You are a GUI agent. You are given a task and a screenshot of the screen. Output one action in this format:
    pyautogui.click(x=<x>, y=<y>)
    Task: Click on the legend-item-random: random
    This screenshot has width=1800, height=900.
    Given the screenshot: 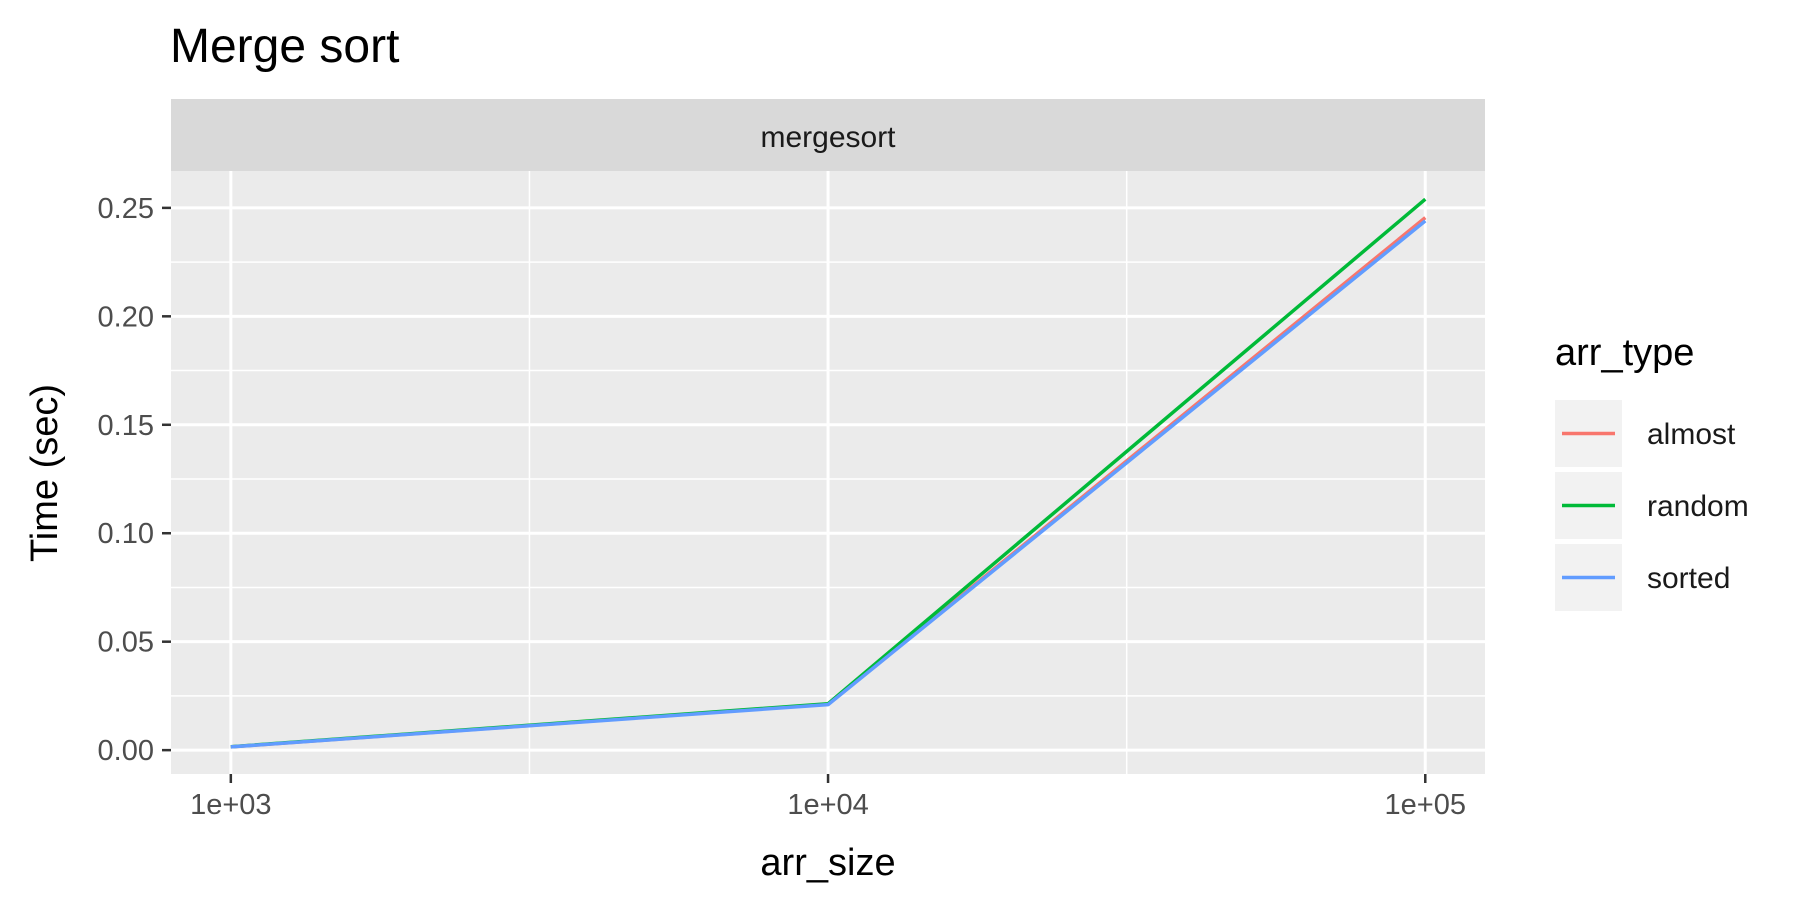 What is the action you would take?
    pyautogui.click(x=1652, y=505)
    